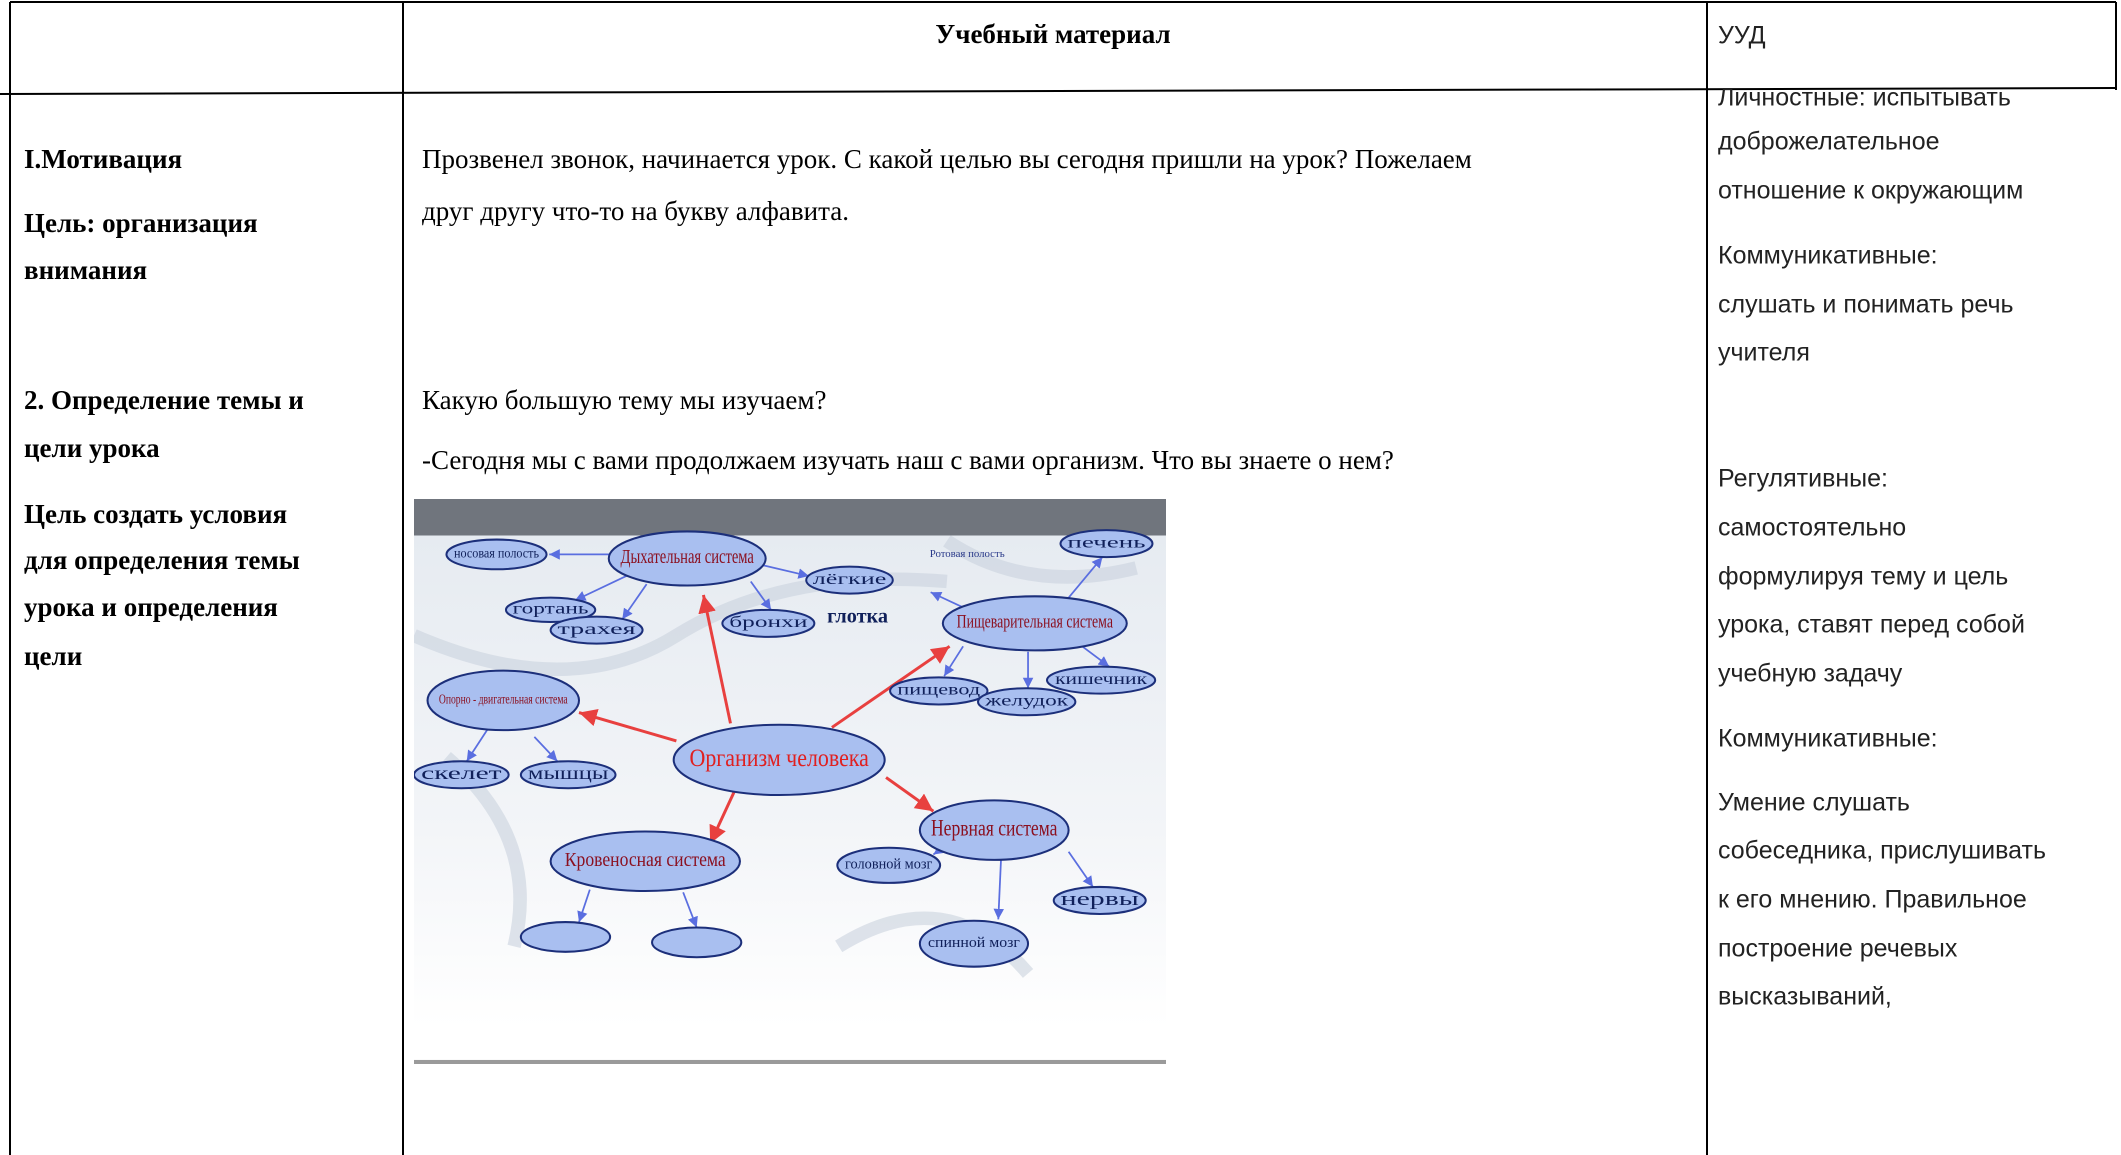 This screenshot has height=1155, width=2121. Describe the element at coordinates (790, 1061) in the screenshot. I see `diagram-rule` at that location.